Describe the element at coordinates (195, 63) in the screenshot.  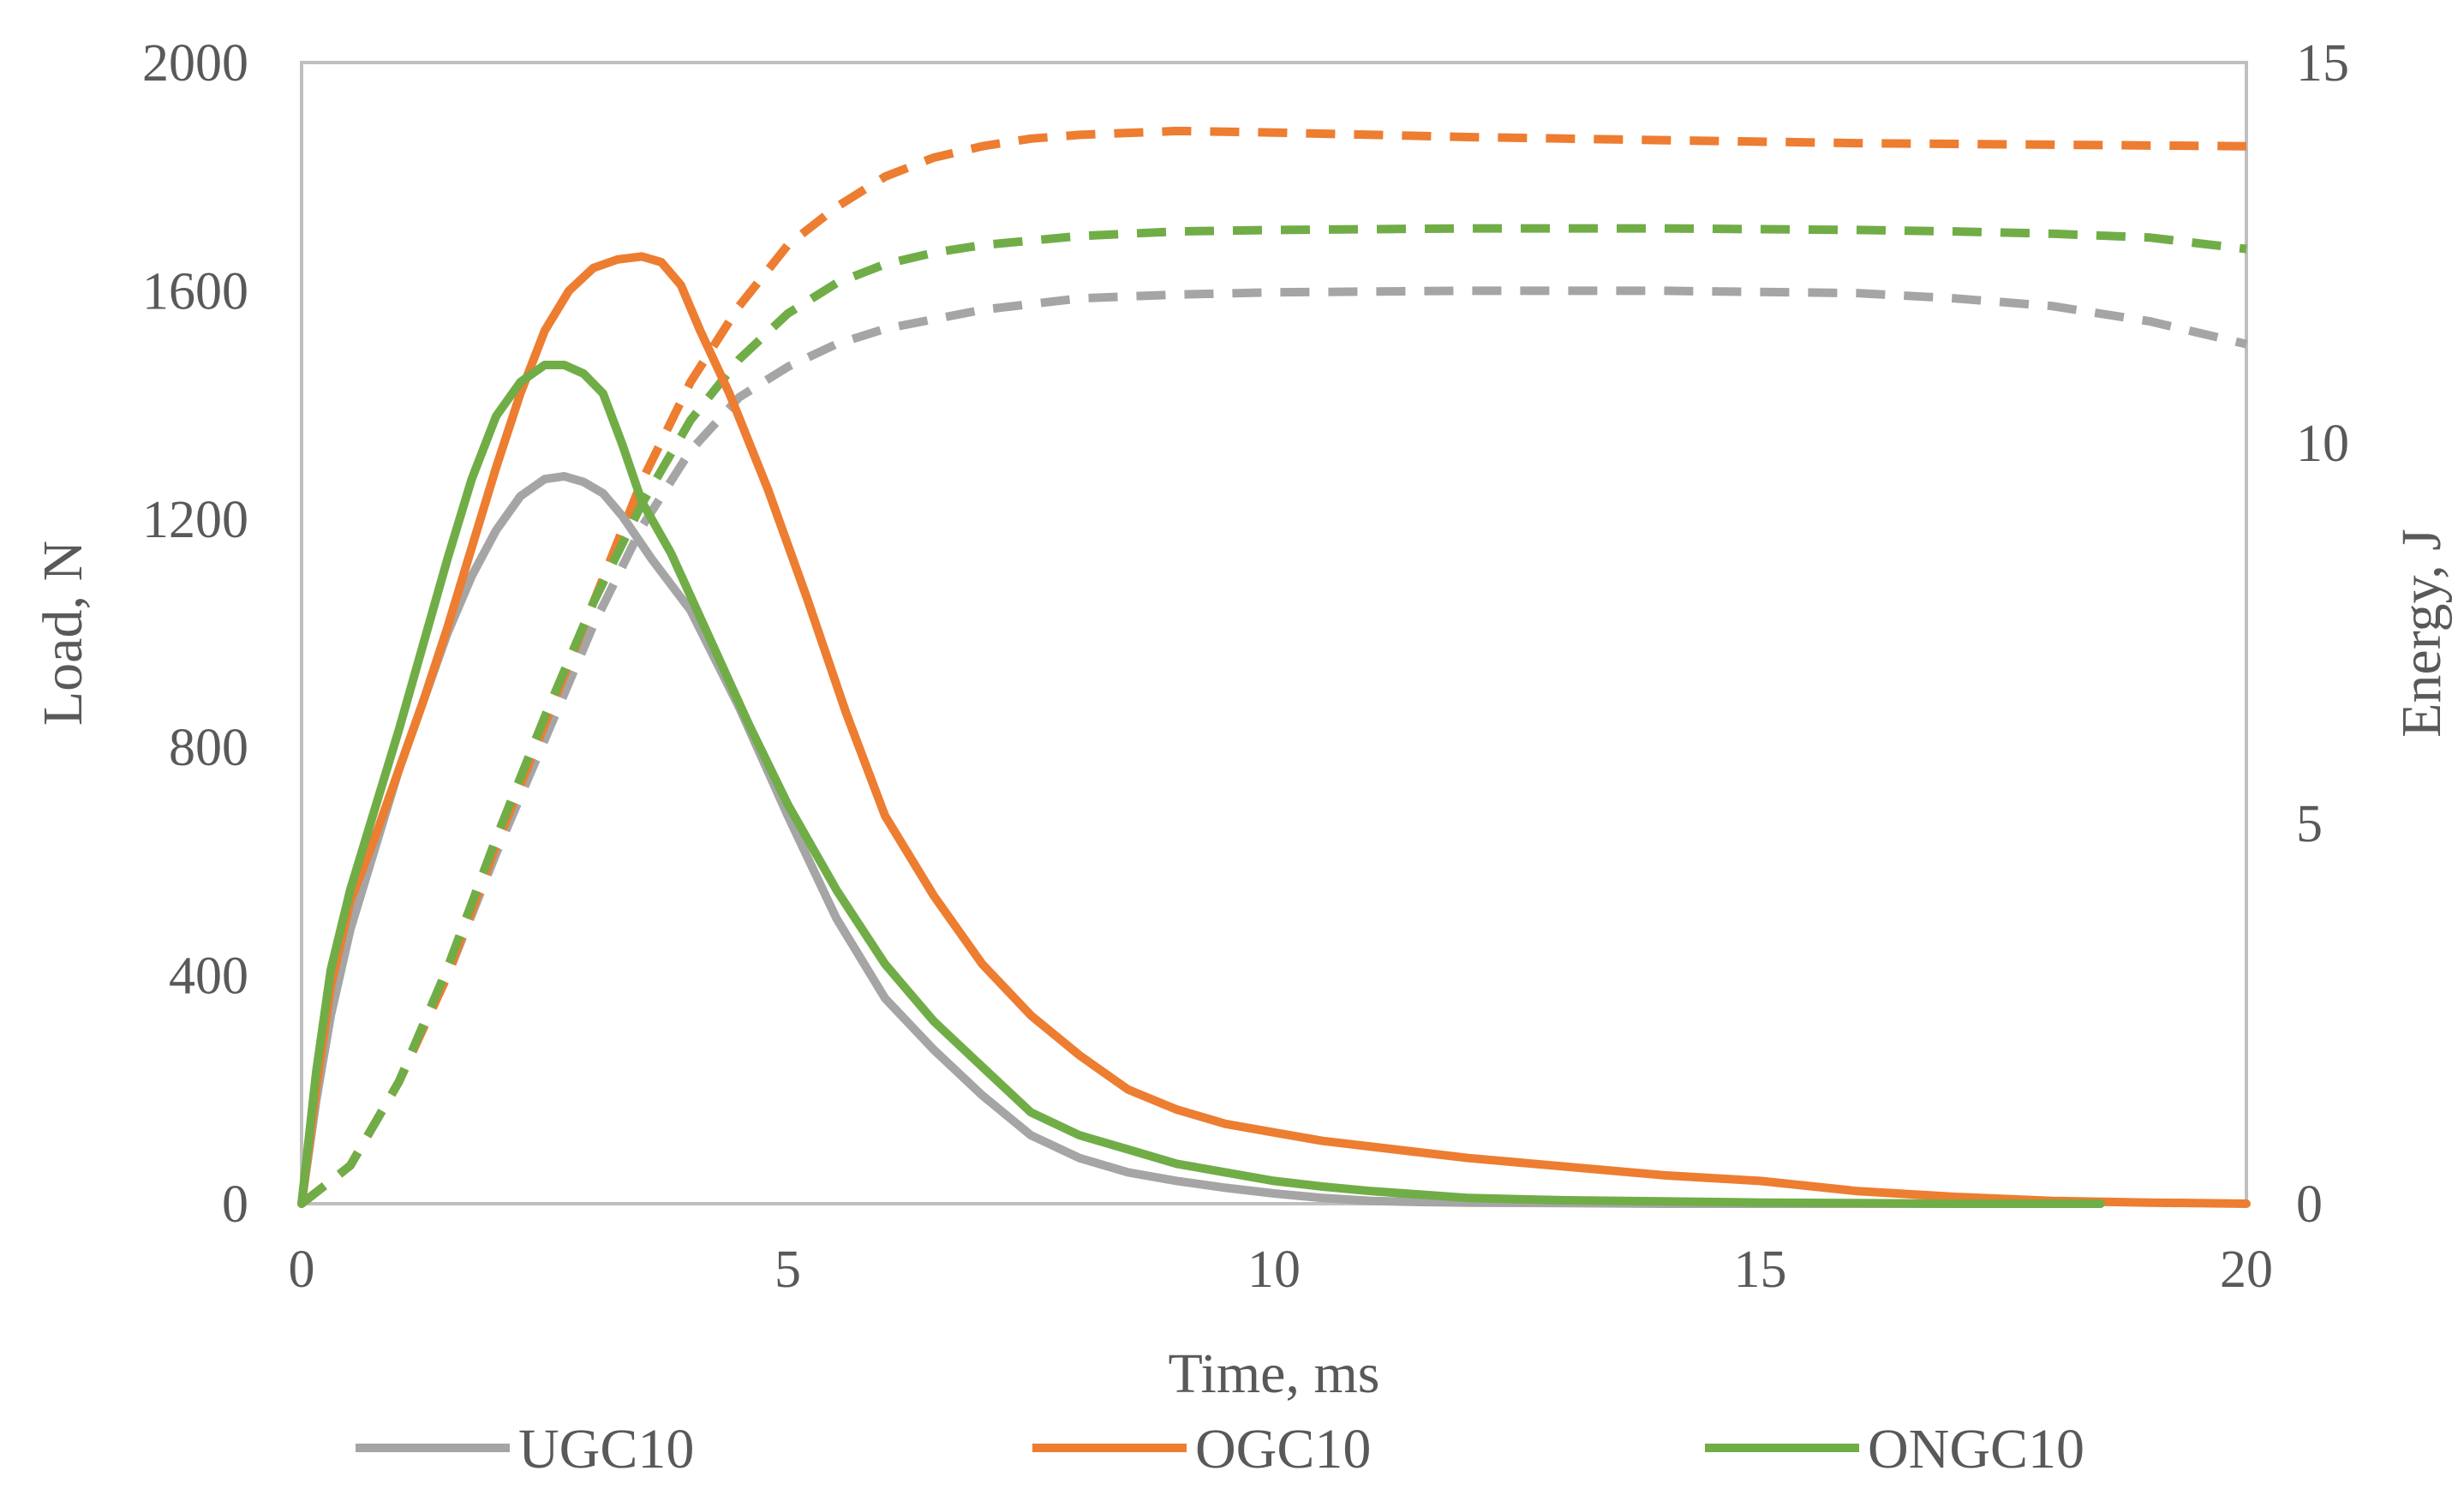
I see `left-y-tick-label: 2000` at that location.